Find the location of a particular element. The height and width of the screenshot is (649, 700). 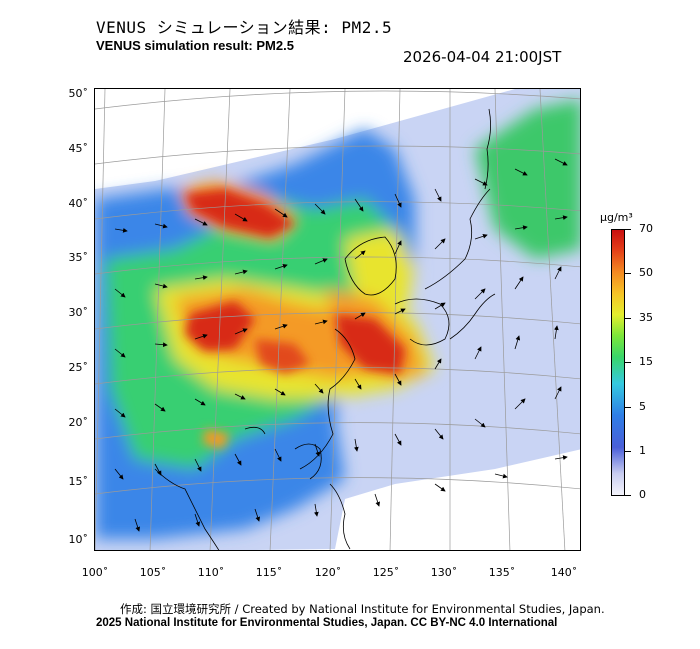

colorbar-tick-1: 1 is located at coordinates (642, 450).